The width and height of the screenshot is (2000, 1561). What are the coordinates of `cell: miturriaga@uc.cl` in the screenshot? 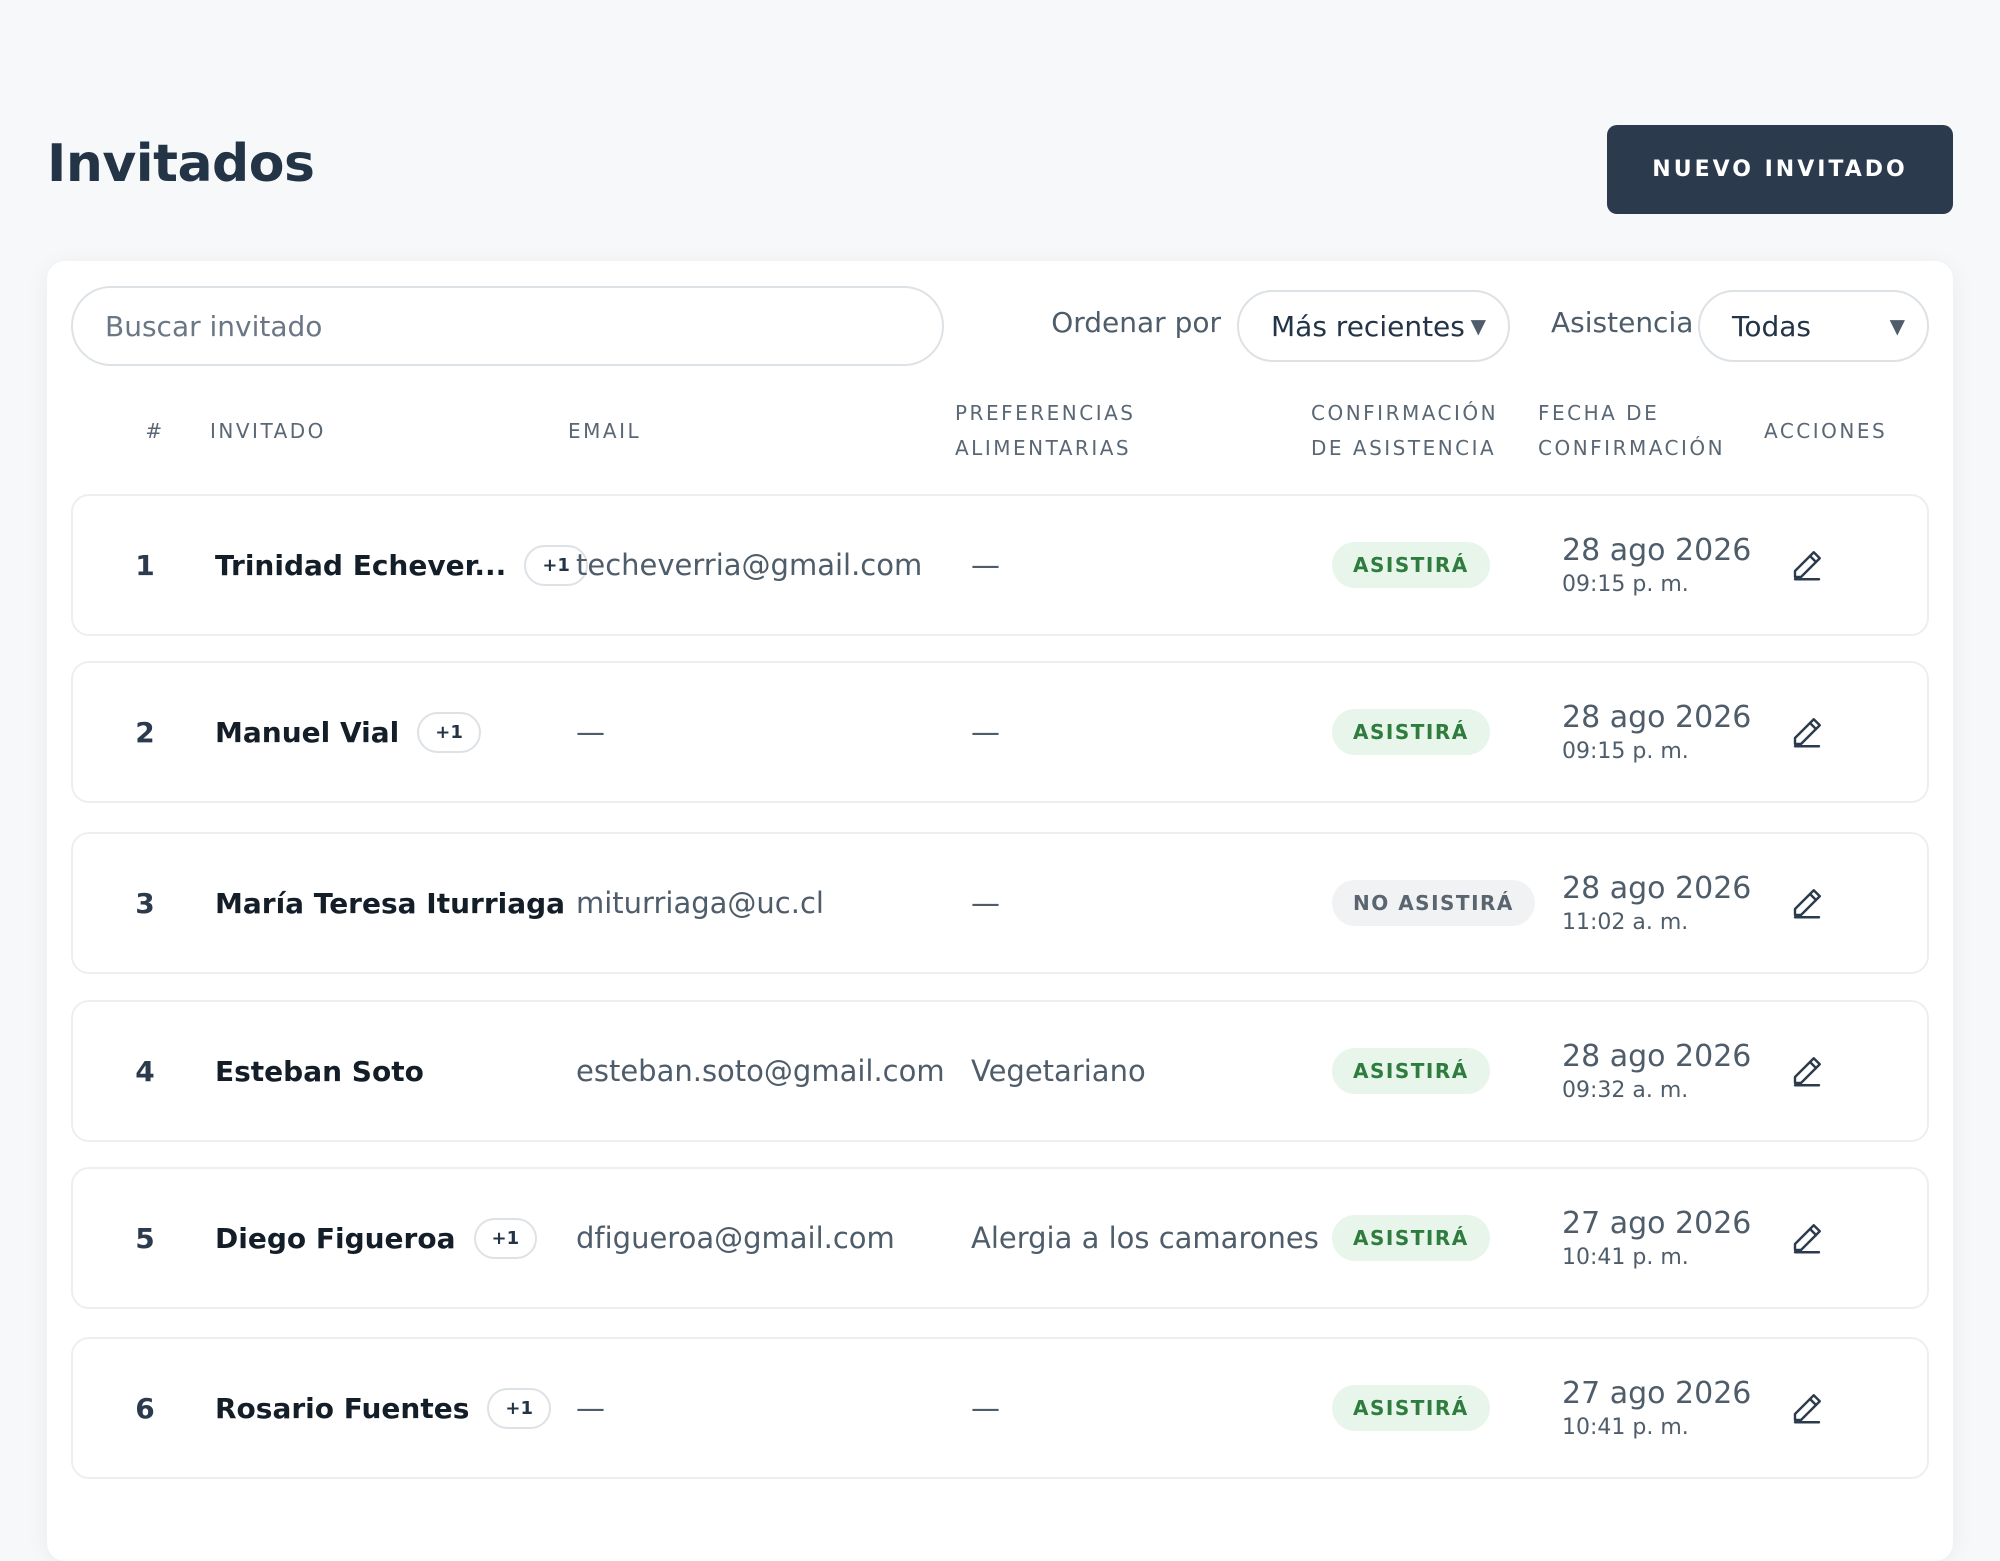 It's located at (700, 903).